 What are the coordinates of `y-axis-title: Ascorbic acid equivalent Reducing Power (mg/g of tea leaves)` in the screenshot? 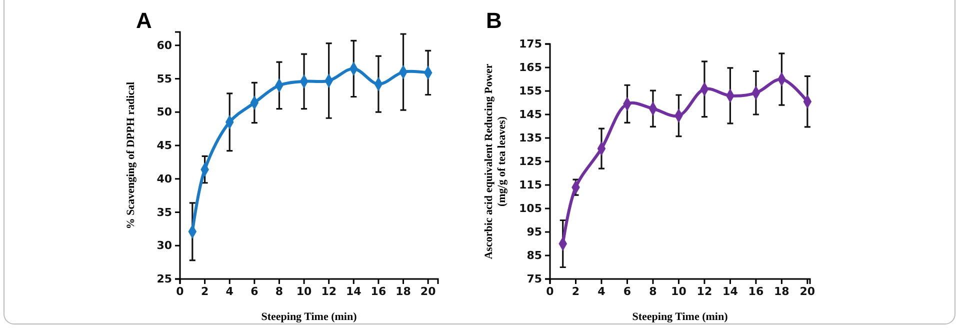 It's located at (495, 162).